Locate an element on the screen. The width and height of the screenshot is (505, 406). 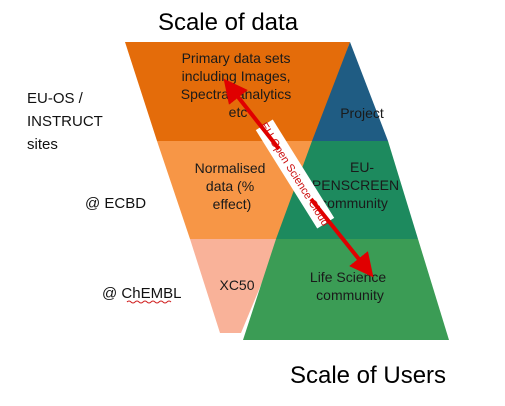
spellcheck-underline is located at coordinates (149, 302).